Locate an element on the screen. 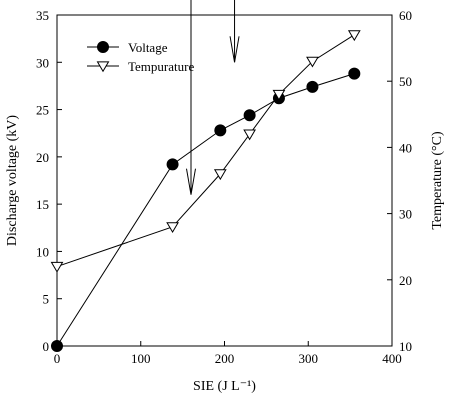 The height and width of the screenshot is (401, 450). y-right-axis-title: Temperature (°C) is located at coordinates (437, 180).